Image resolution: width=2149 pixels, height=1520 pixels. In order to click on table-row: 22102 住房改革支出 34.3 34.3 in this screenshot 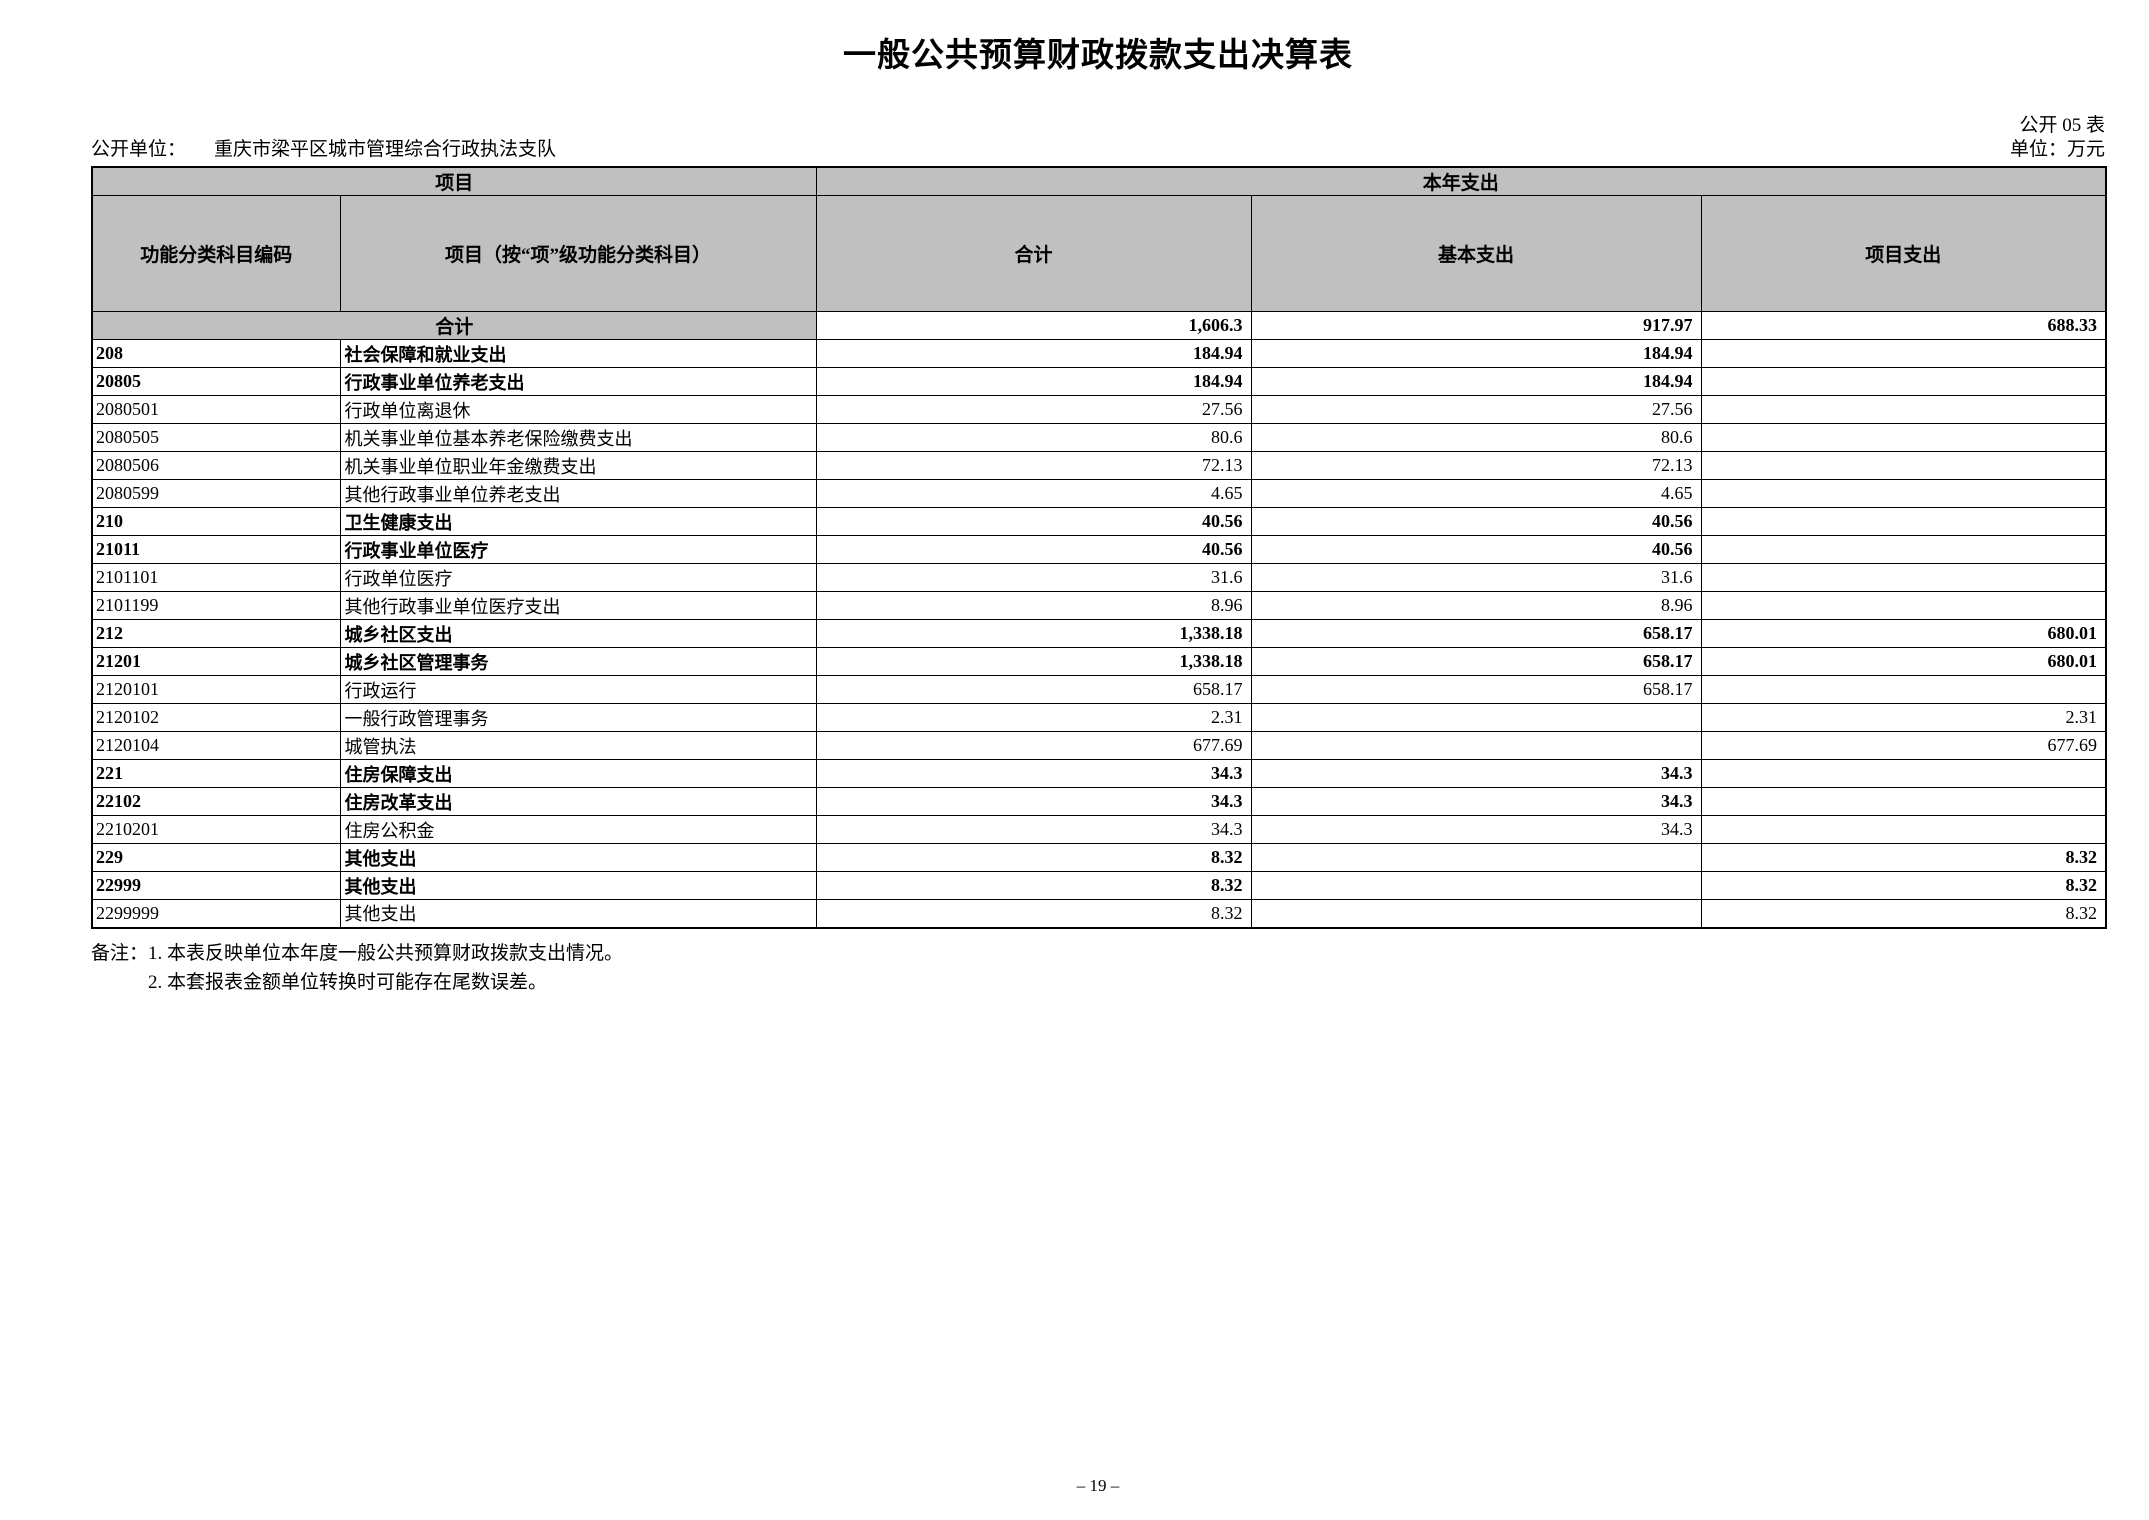, I will do `click(1099, 801)`.